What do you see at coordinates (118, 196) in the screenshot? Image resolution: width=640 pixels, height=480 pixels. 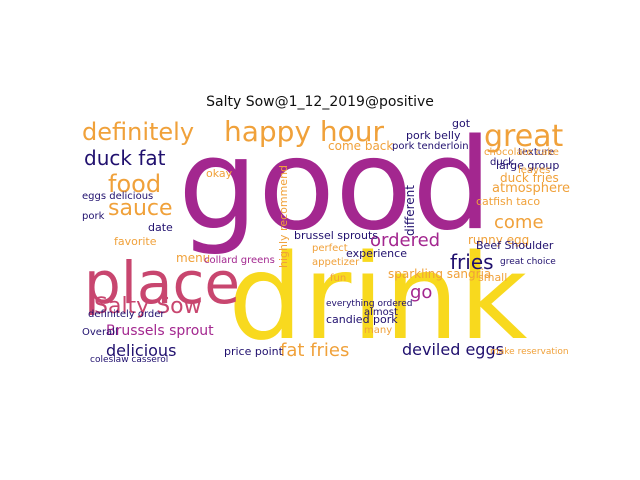 I see `word-eggs-delicious: eggs delicious` at bounding box center [118, 196].